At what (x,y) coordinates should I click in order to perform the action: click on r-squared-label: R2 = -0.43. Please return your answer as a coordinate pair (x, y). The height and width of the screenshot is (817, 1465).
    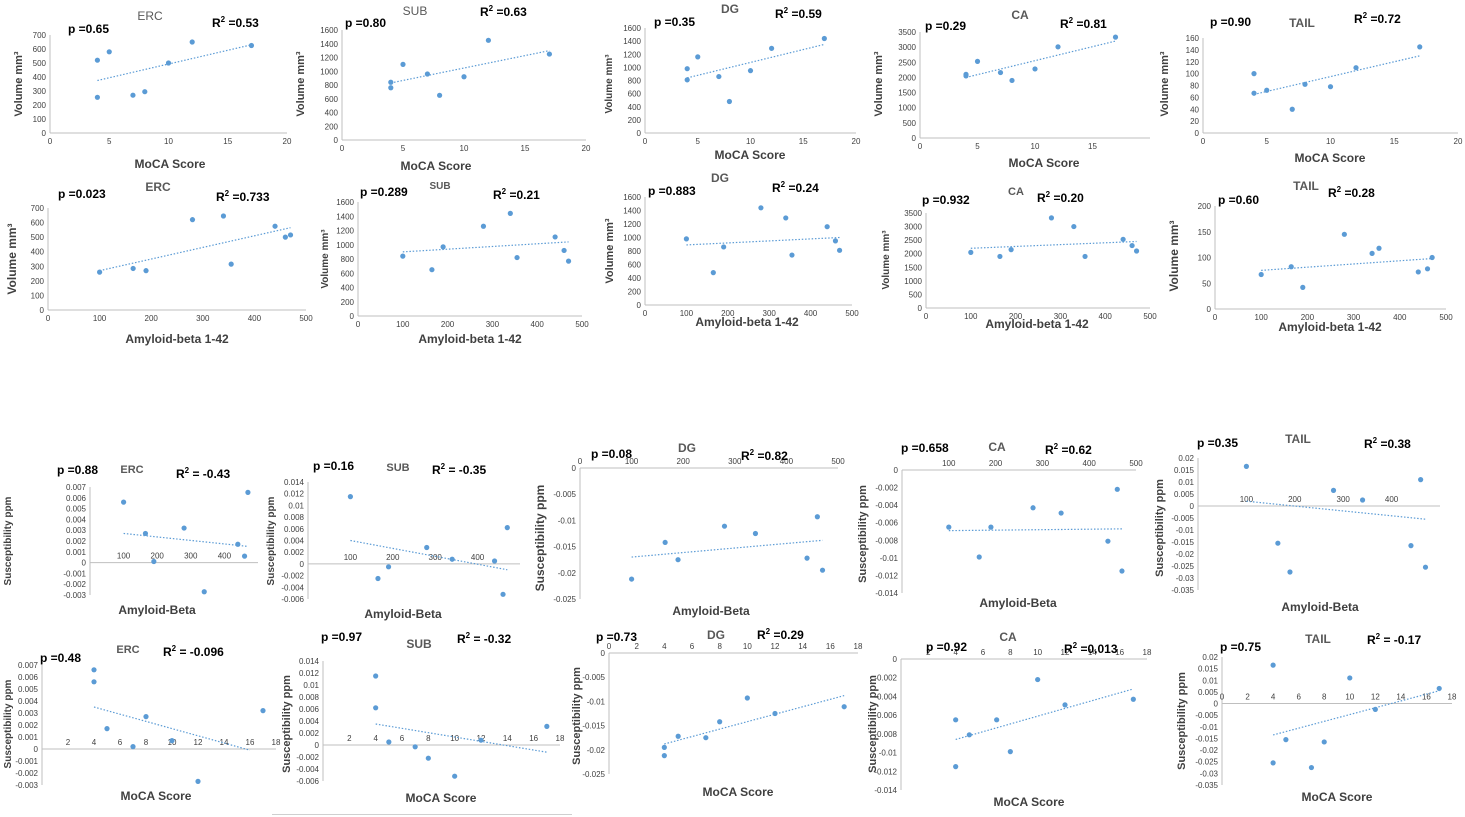
    Looking at the image, I should click on (203, 473).